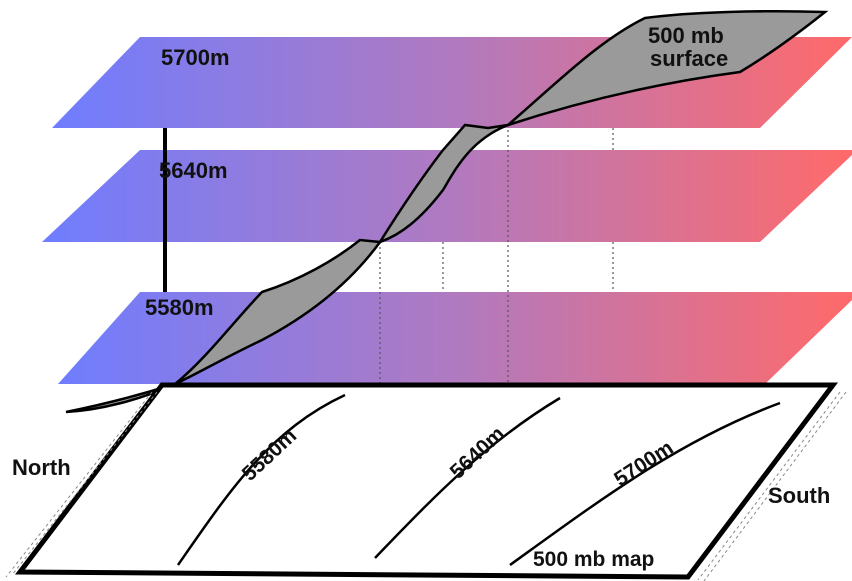 The width and height of the screenshot is (852, 581). What do you see at coordinates (593, 559) in the screenshot?
I see `map-label: 500 mb map` at bounding box center [593, 559].